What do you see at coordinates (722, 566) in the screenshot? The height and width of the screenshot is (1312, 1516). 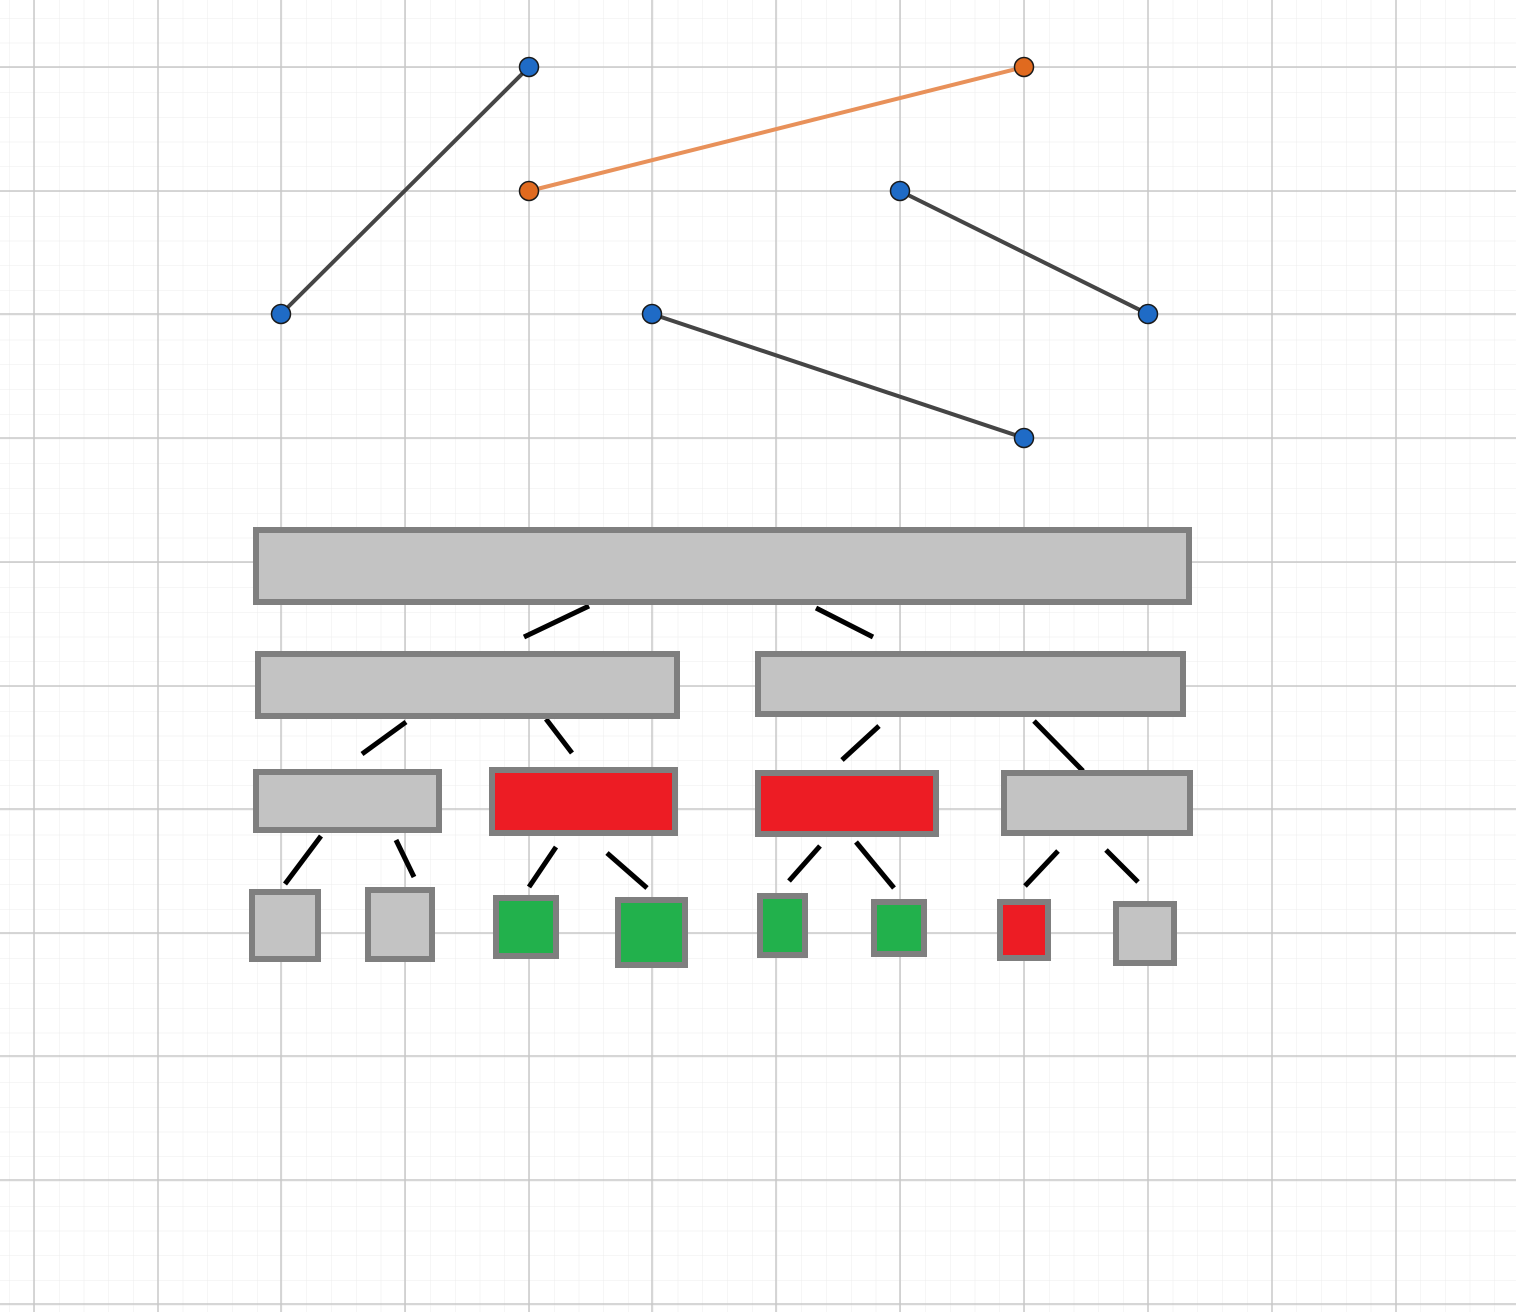 I see `tree-root-node` at bounding box center [722, 566].